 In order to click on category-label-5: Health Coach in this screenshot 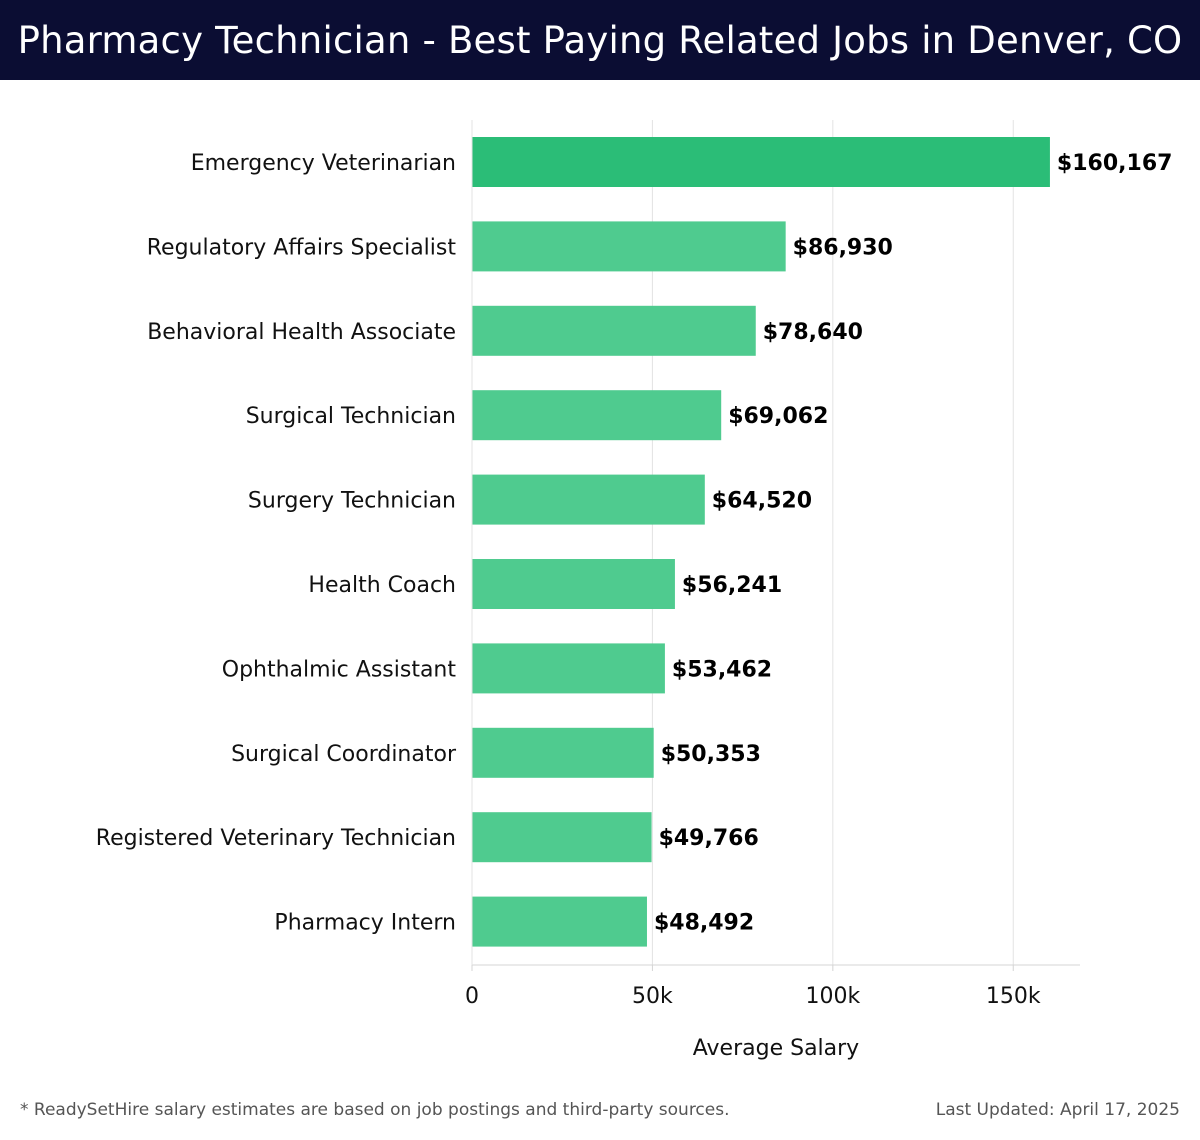, I will do `click(382, 585)`.